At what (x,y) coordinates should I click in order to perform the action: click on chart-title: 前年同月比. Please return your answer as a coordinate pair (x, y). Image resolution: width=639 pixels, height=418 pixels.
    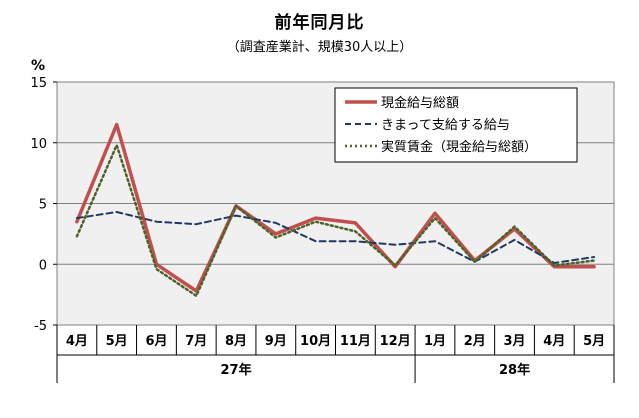
    Looking at the image, I should click on (319, 23).